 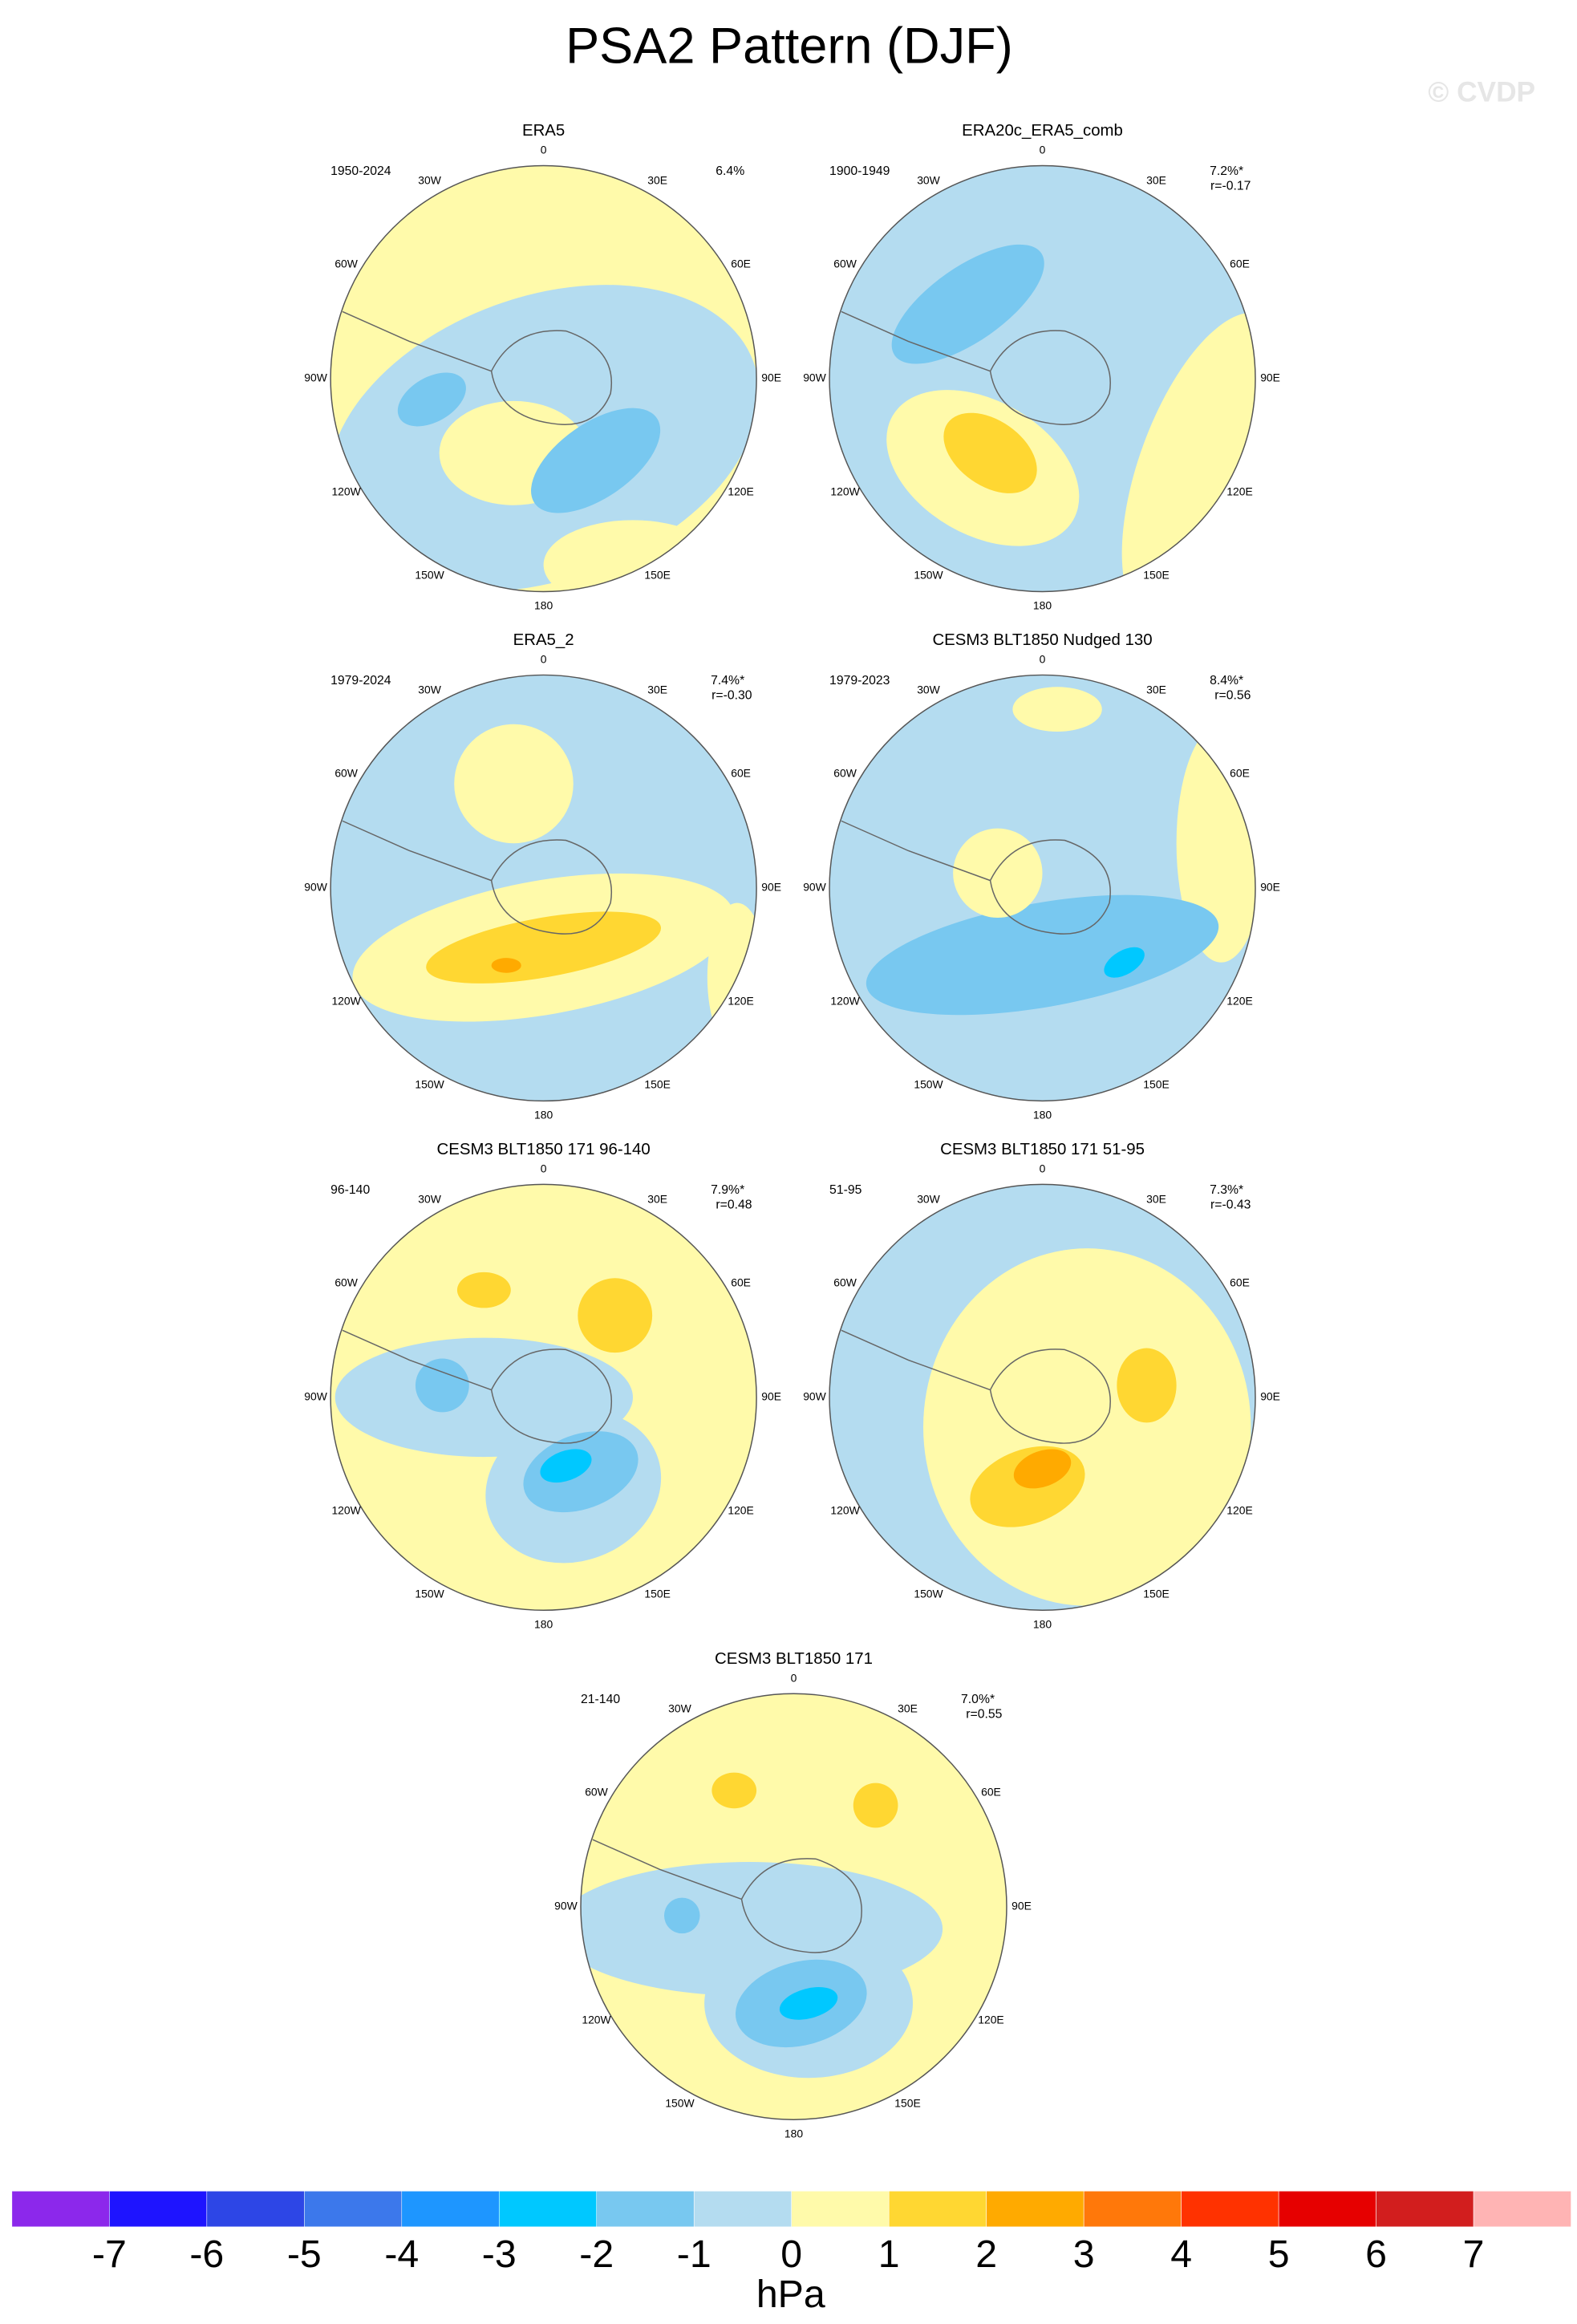 What do you see at coordinates (727, 680) in the screenshot?
I see `variance-label: 7.4%*` at bounding box center [727, 680].